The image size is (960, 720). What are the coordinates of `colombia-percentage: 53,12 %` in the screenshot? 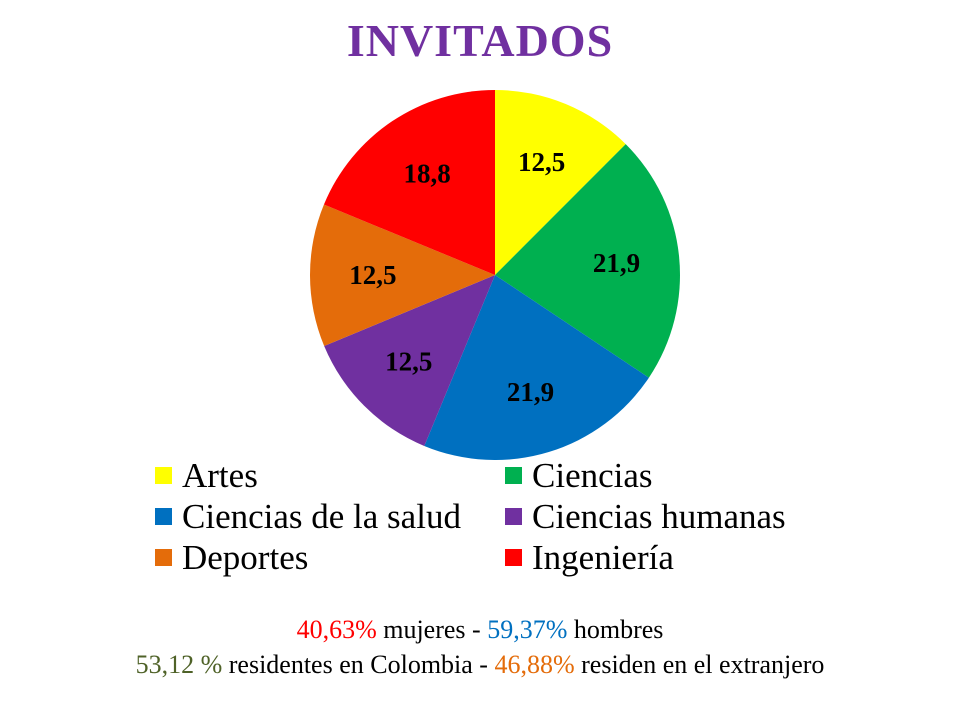 It's located at (179, 664).